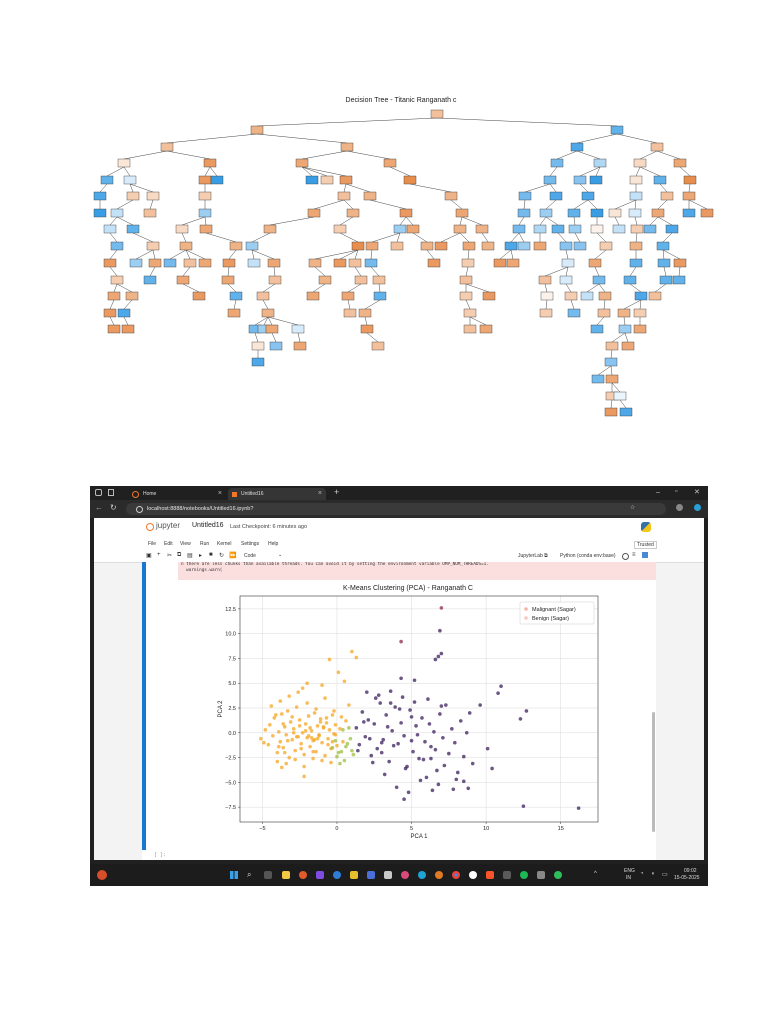 The width and height of the screenshot is (768, 1024). I want to click on lang-top: ENG, so click(629, 871).